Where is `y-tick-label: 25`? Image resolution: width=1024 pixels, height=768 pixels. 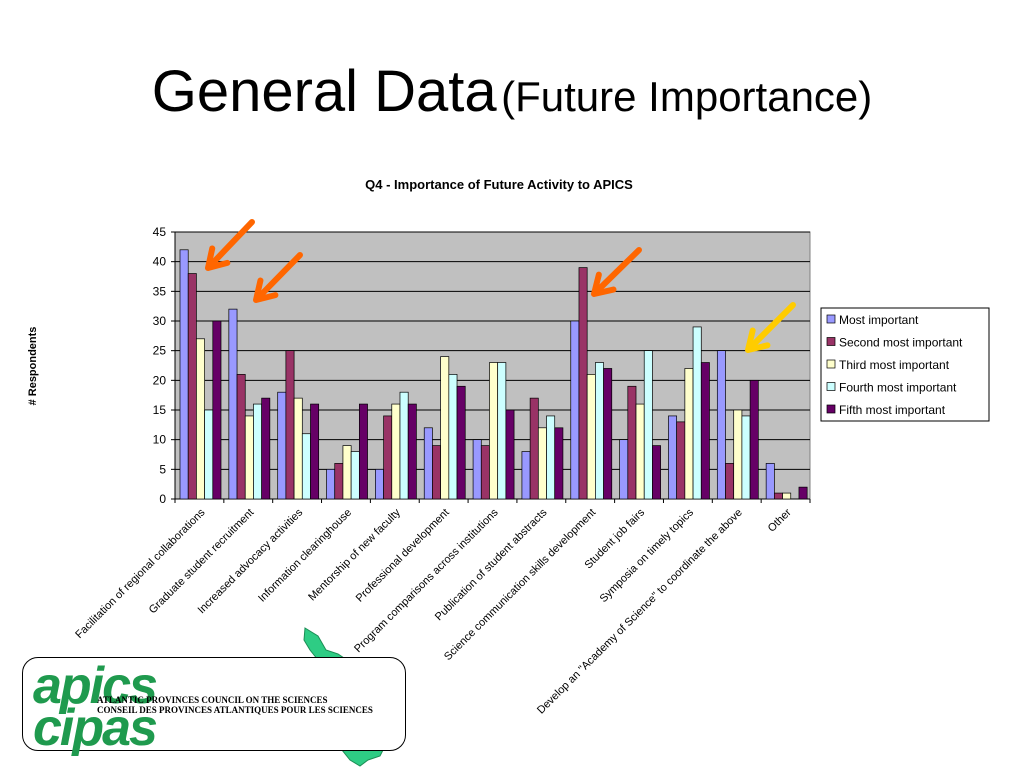 y-tick-label: 25 is located at coordinates (160, 351).